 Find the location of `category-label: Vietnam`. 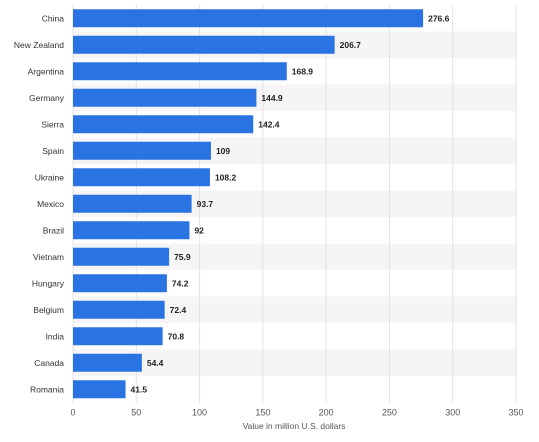

category-label: Vietnam is located at coordinates (48, 257).